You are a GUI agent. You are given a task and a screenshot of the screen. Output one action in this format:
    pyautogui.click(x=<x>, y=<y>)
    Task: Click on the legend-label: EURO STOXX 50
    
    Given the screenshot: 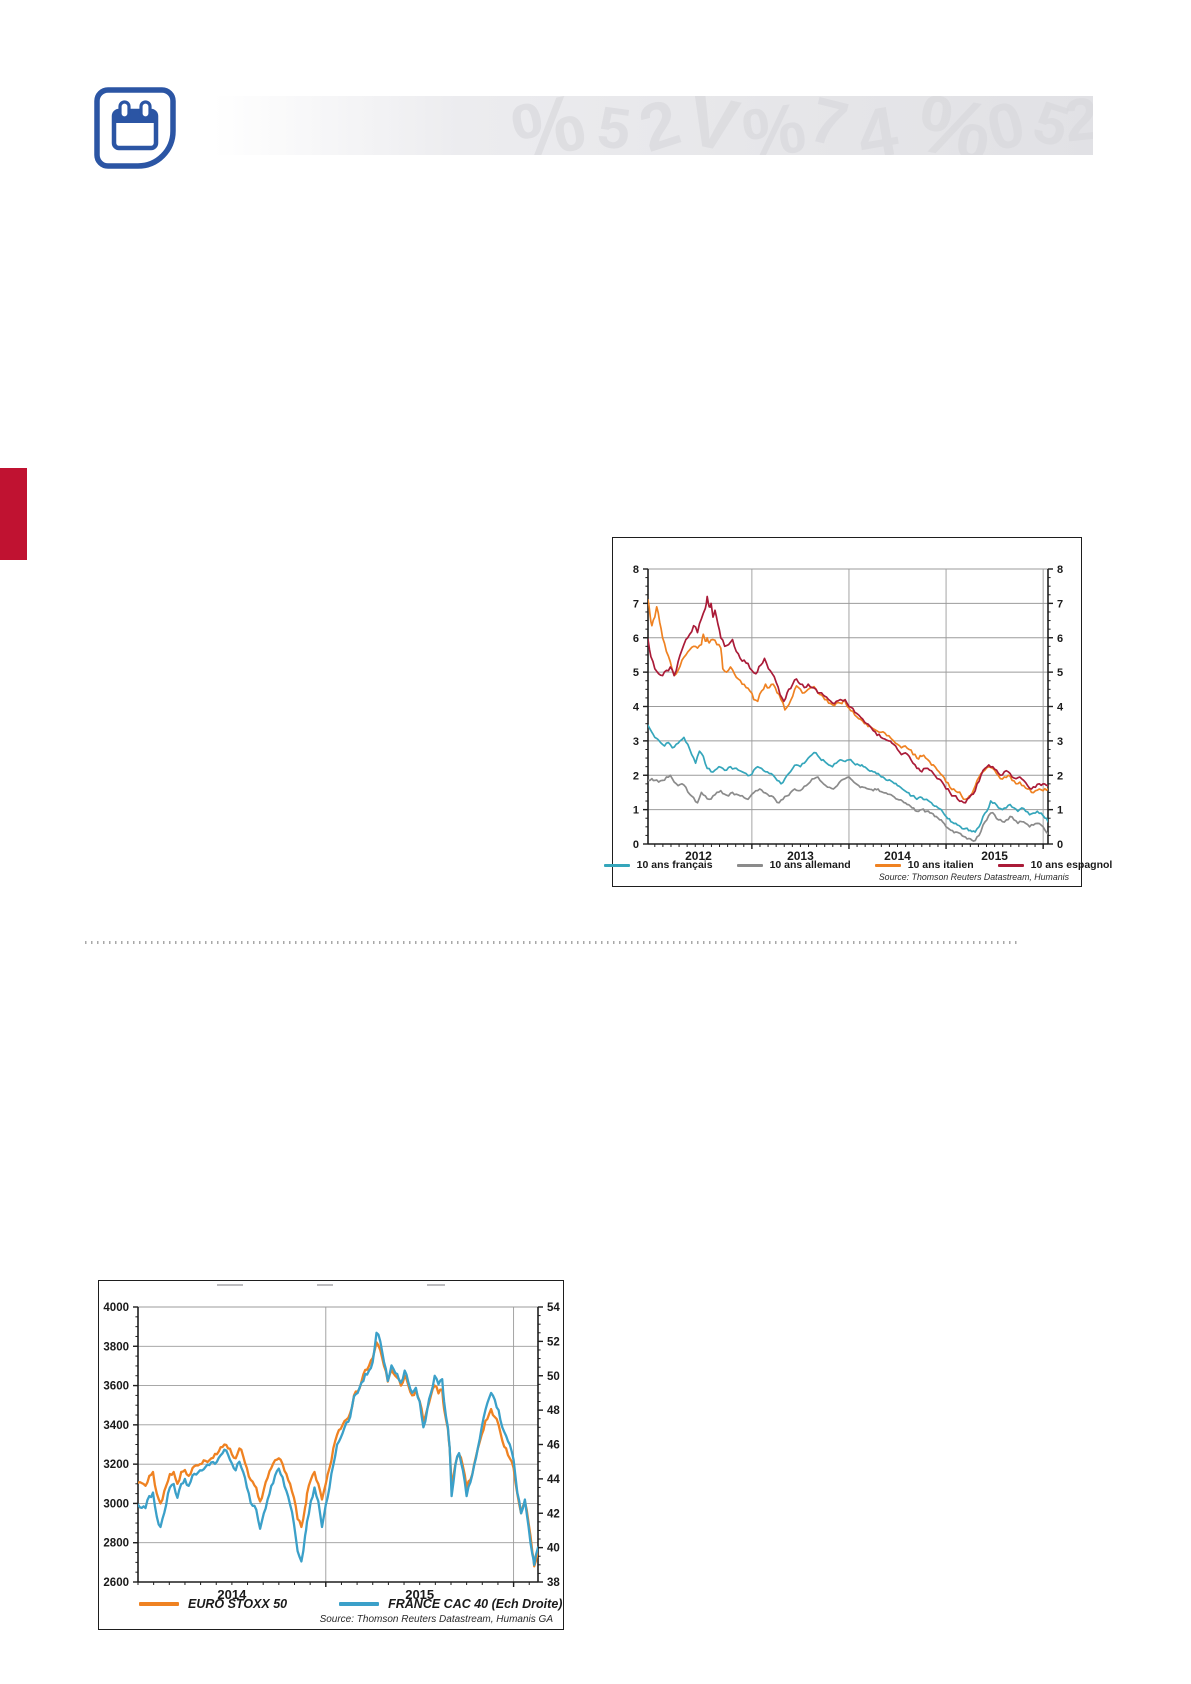 What is the action you would take?
    pyautogui.click(x=238, y=1604)
    